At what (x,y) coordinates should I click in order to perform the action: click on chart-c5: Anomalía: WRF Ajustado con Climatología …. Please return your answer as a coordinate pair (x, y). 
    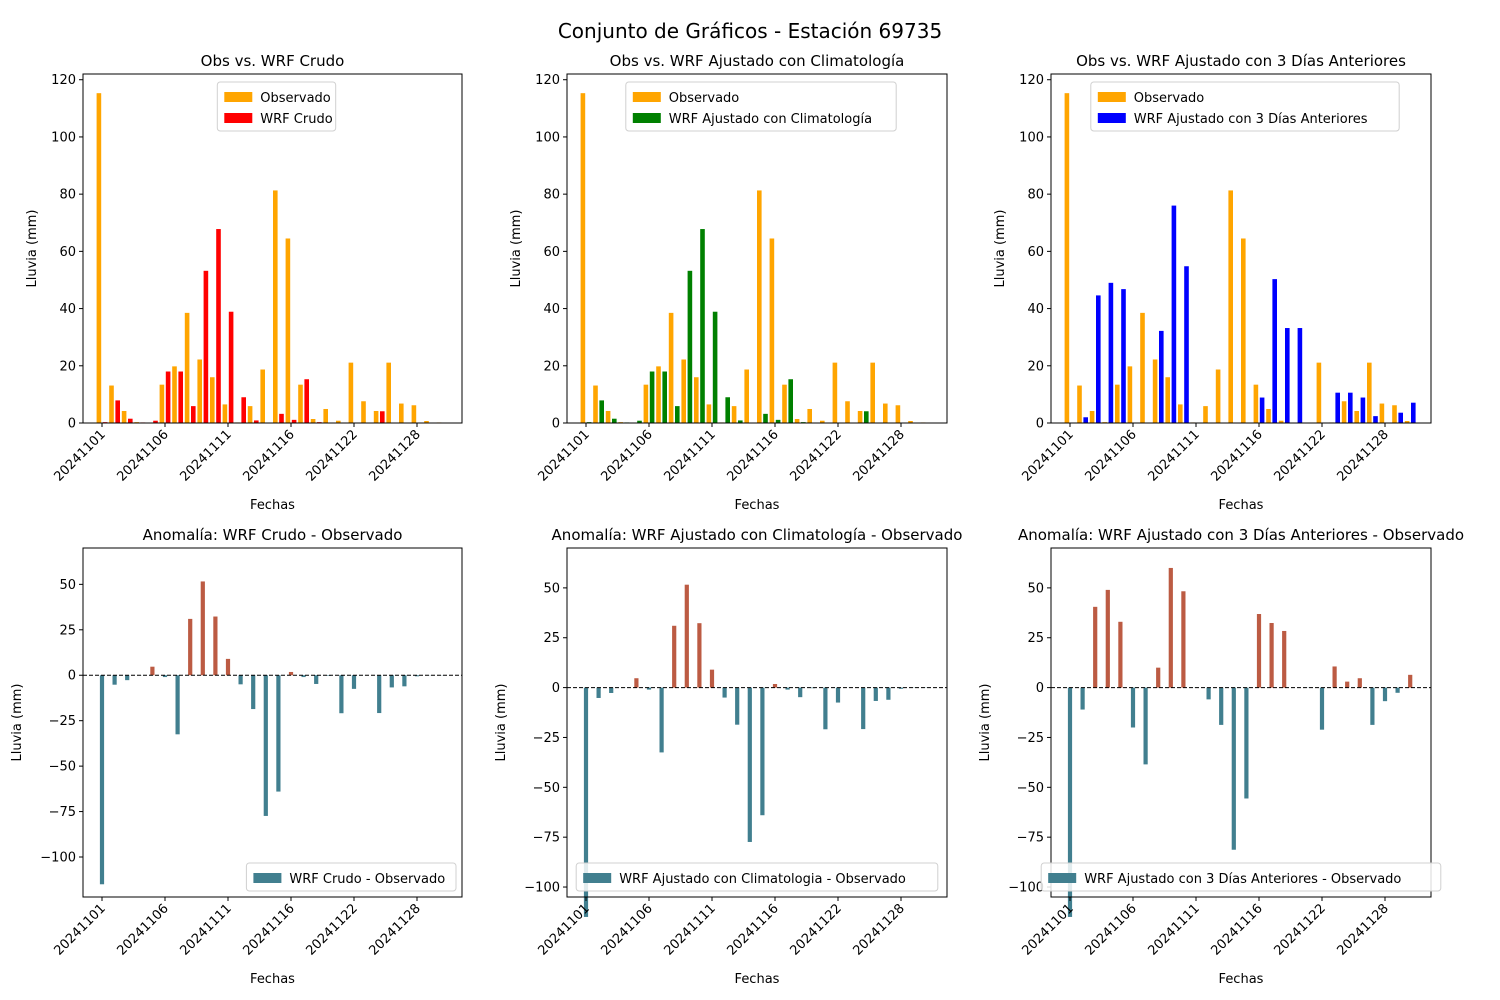
    Looking at the image, I should click on (728, 756).